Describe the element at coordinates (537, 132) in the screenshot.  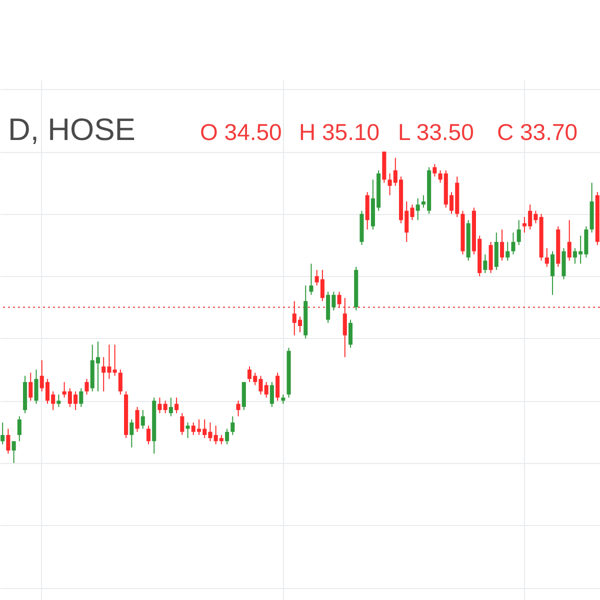
I see `text: C 33.70` at that location.